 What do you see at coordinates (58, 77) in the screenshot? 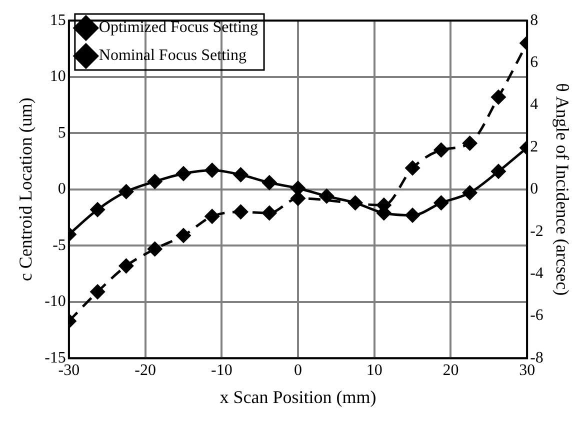
I see `y-tick-label: 10` at bounding box center [58, 77].